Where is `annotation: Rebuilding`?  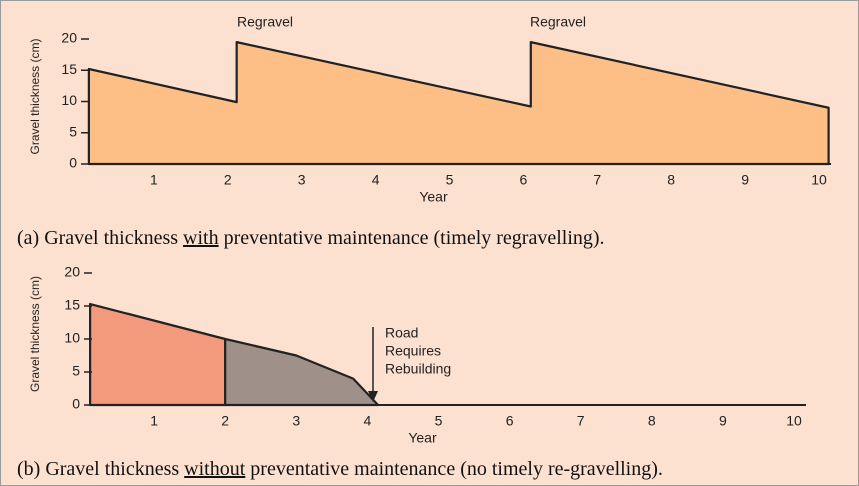
annotation: Rebuilding is located at coordinates (418, 369).